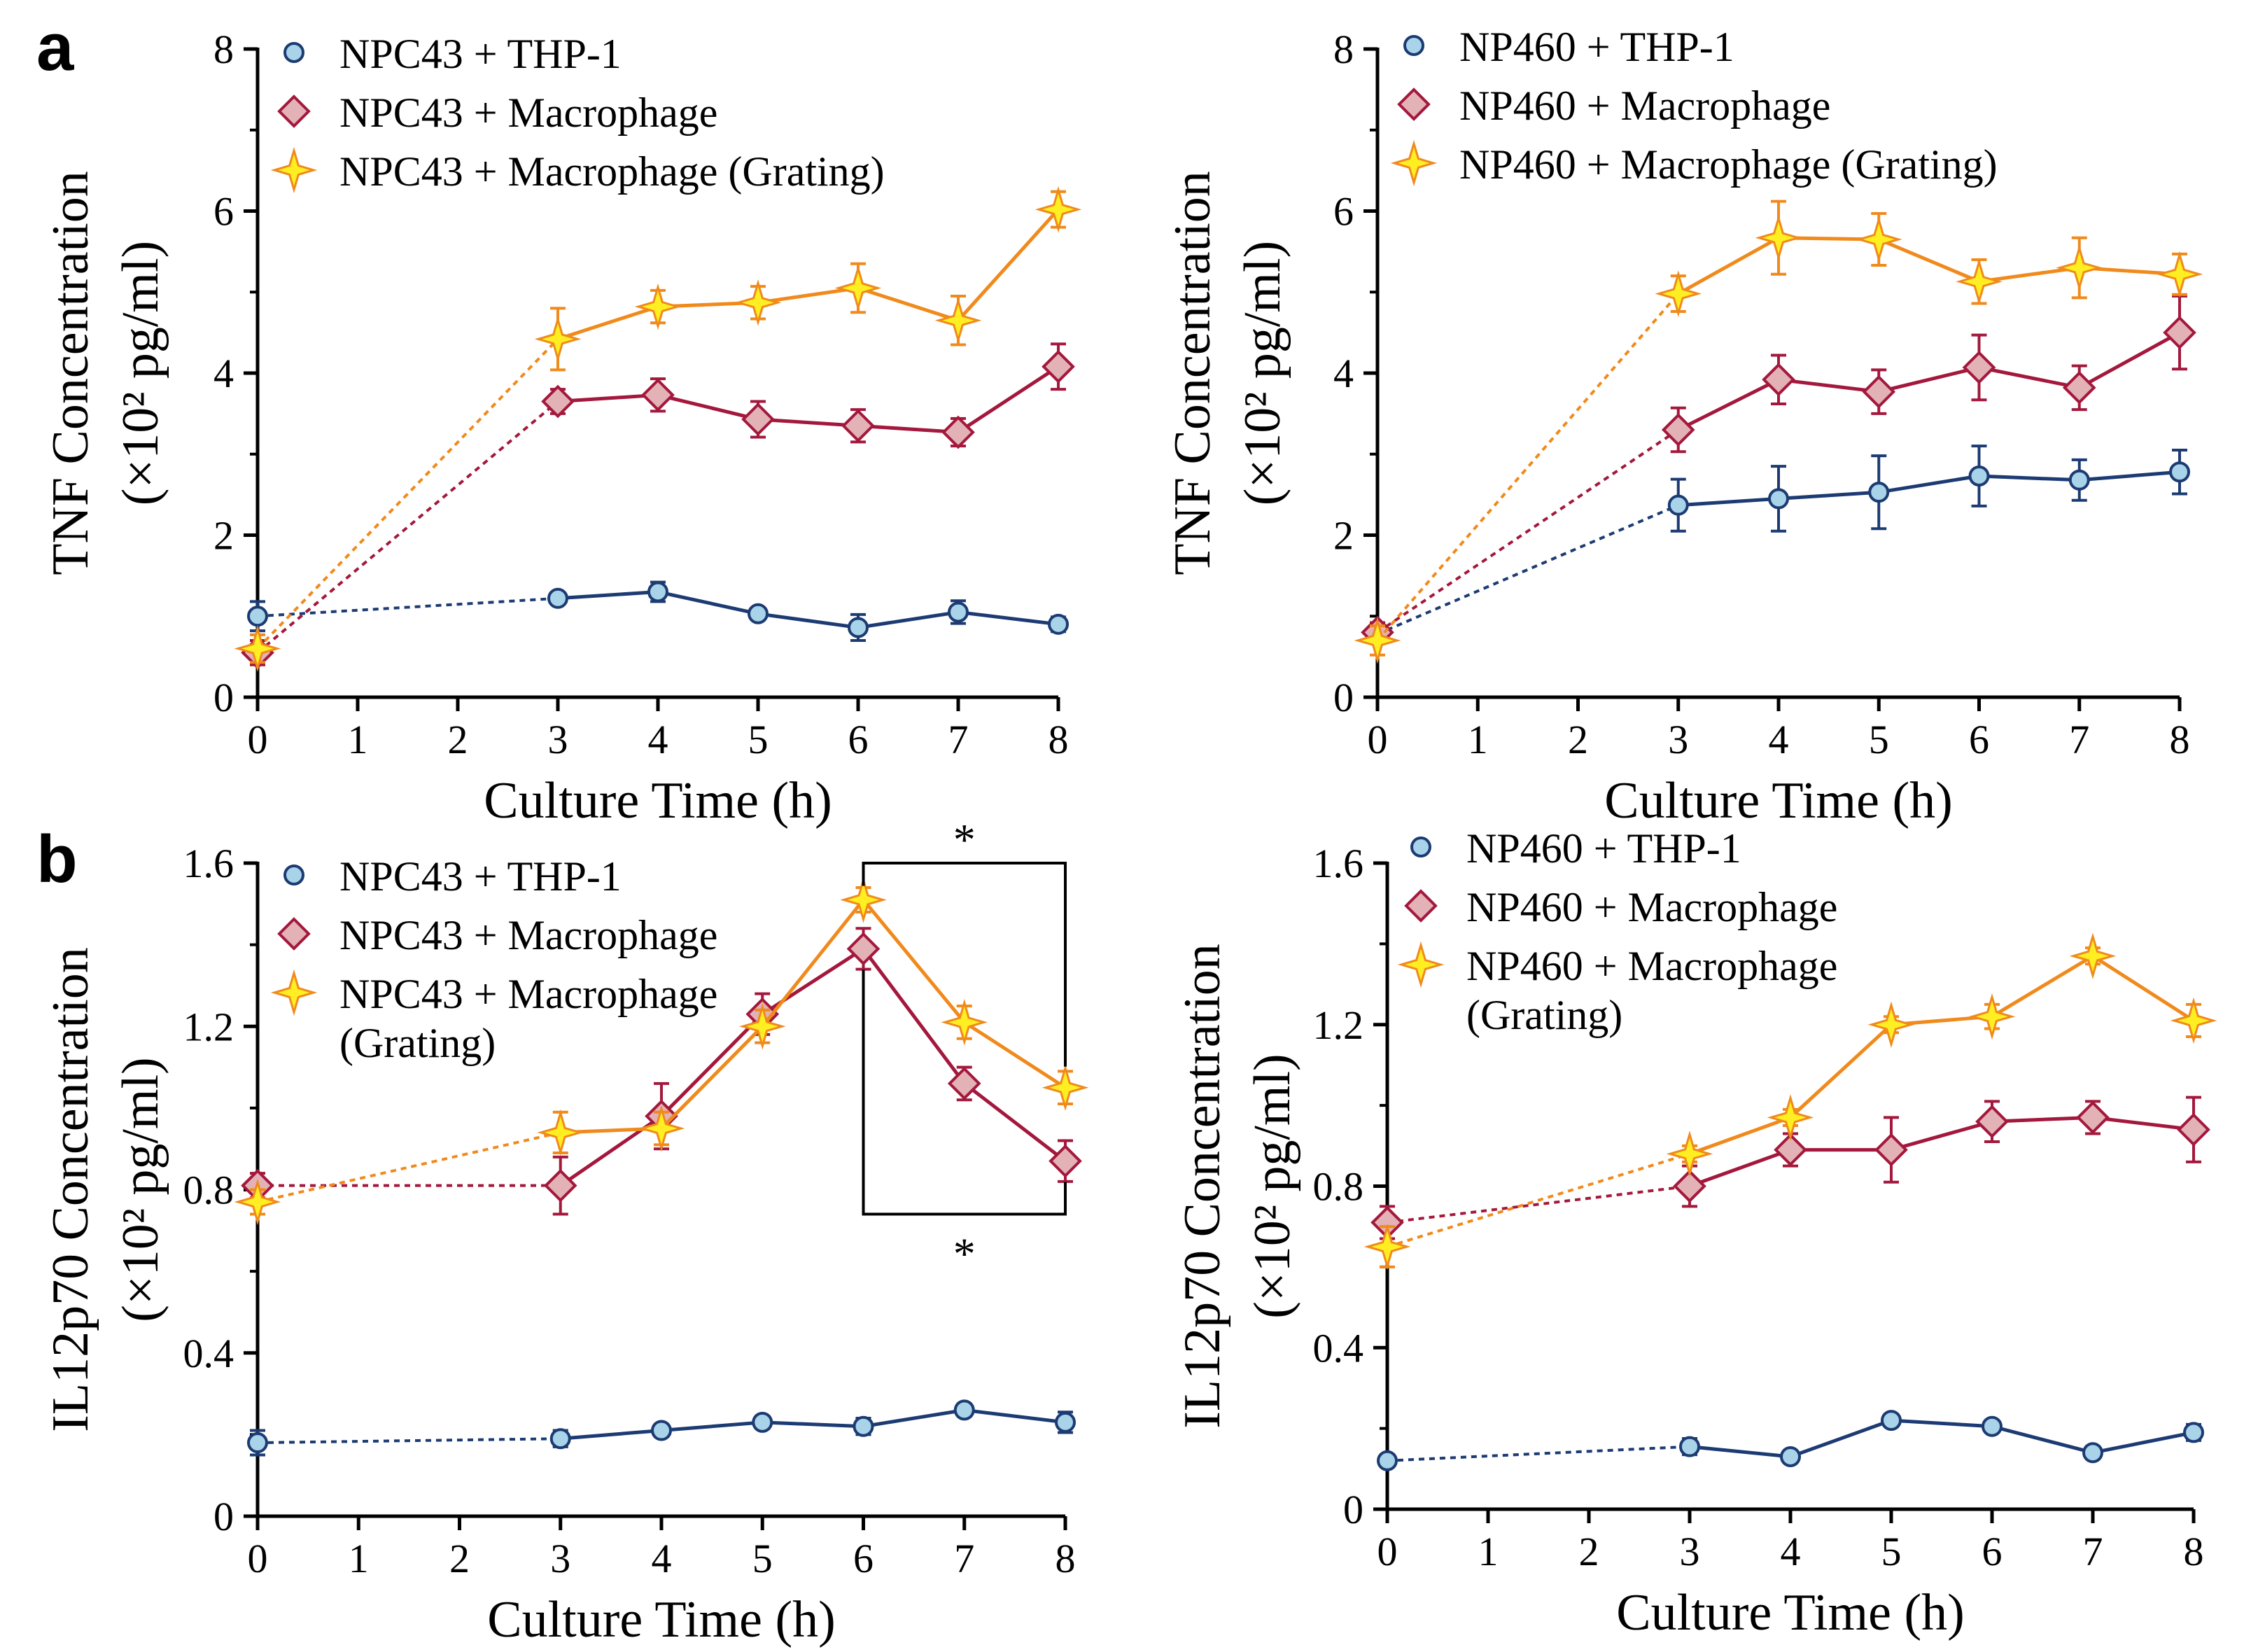 Image resolution: width=2244 pixels, height=1652 pixels. Describe the element at coordinates (1343, 373) in the screenshot. I see `y-tick-label: 4` at that location.